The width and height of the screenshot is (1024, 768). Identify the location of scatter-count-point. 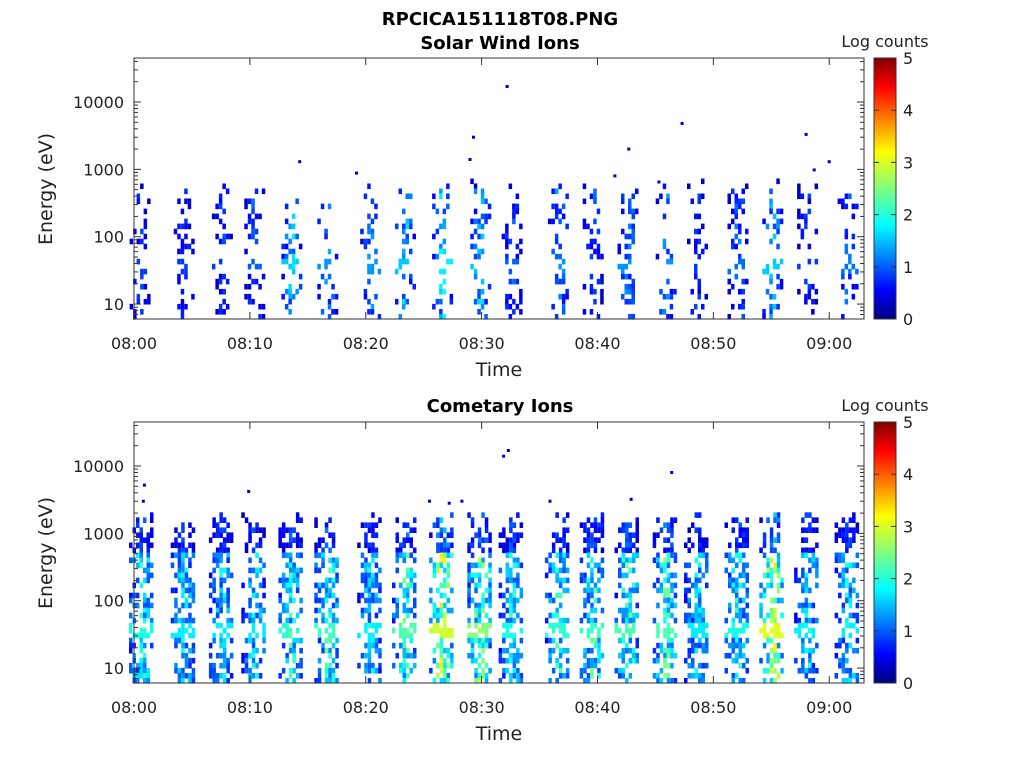
(629, 149).